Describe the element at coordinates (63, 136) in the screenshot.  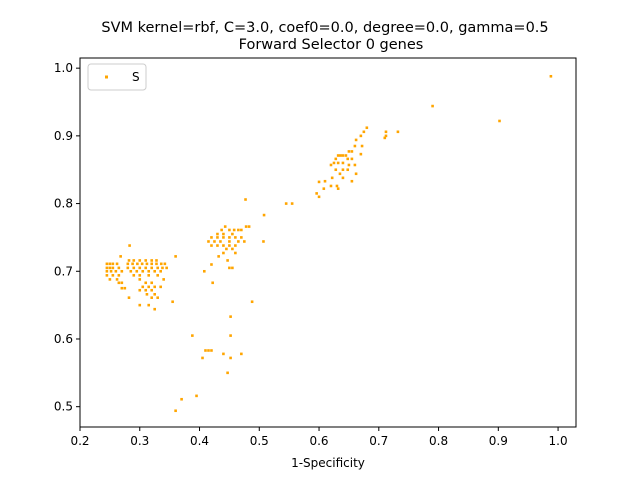
I see `y-tick-label: 0.9` at that location.